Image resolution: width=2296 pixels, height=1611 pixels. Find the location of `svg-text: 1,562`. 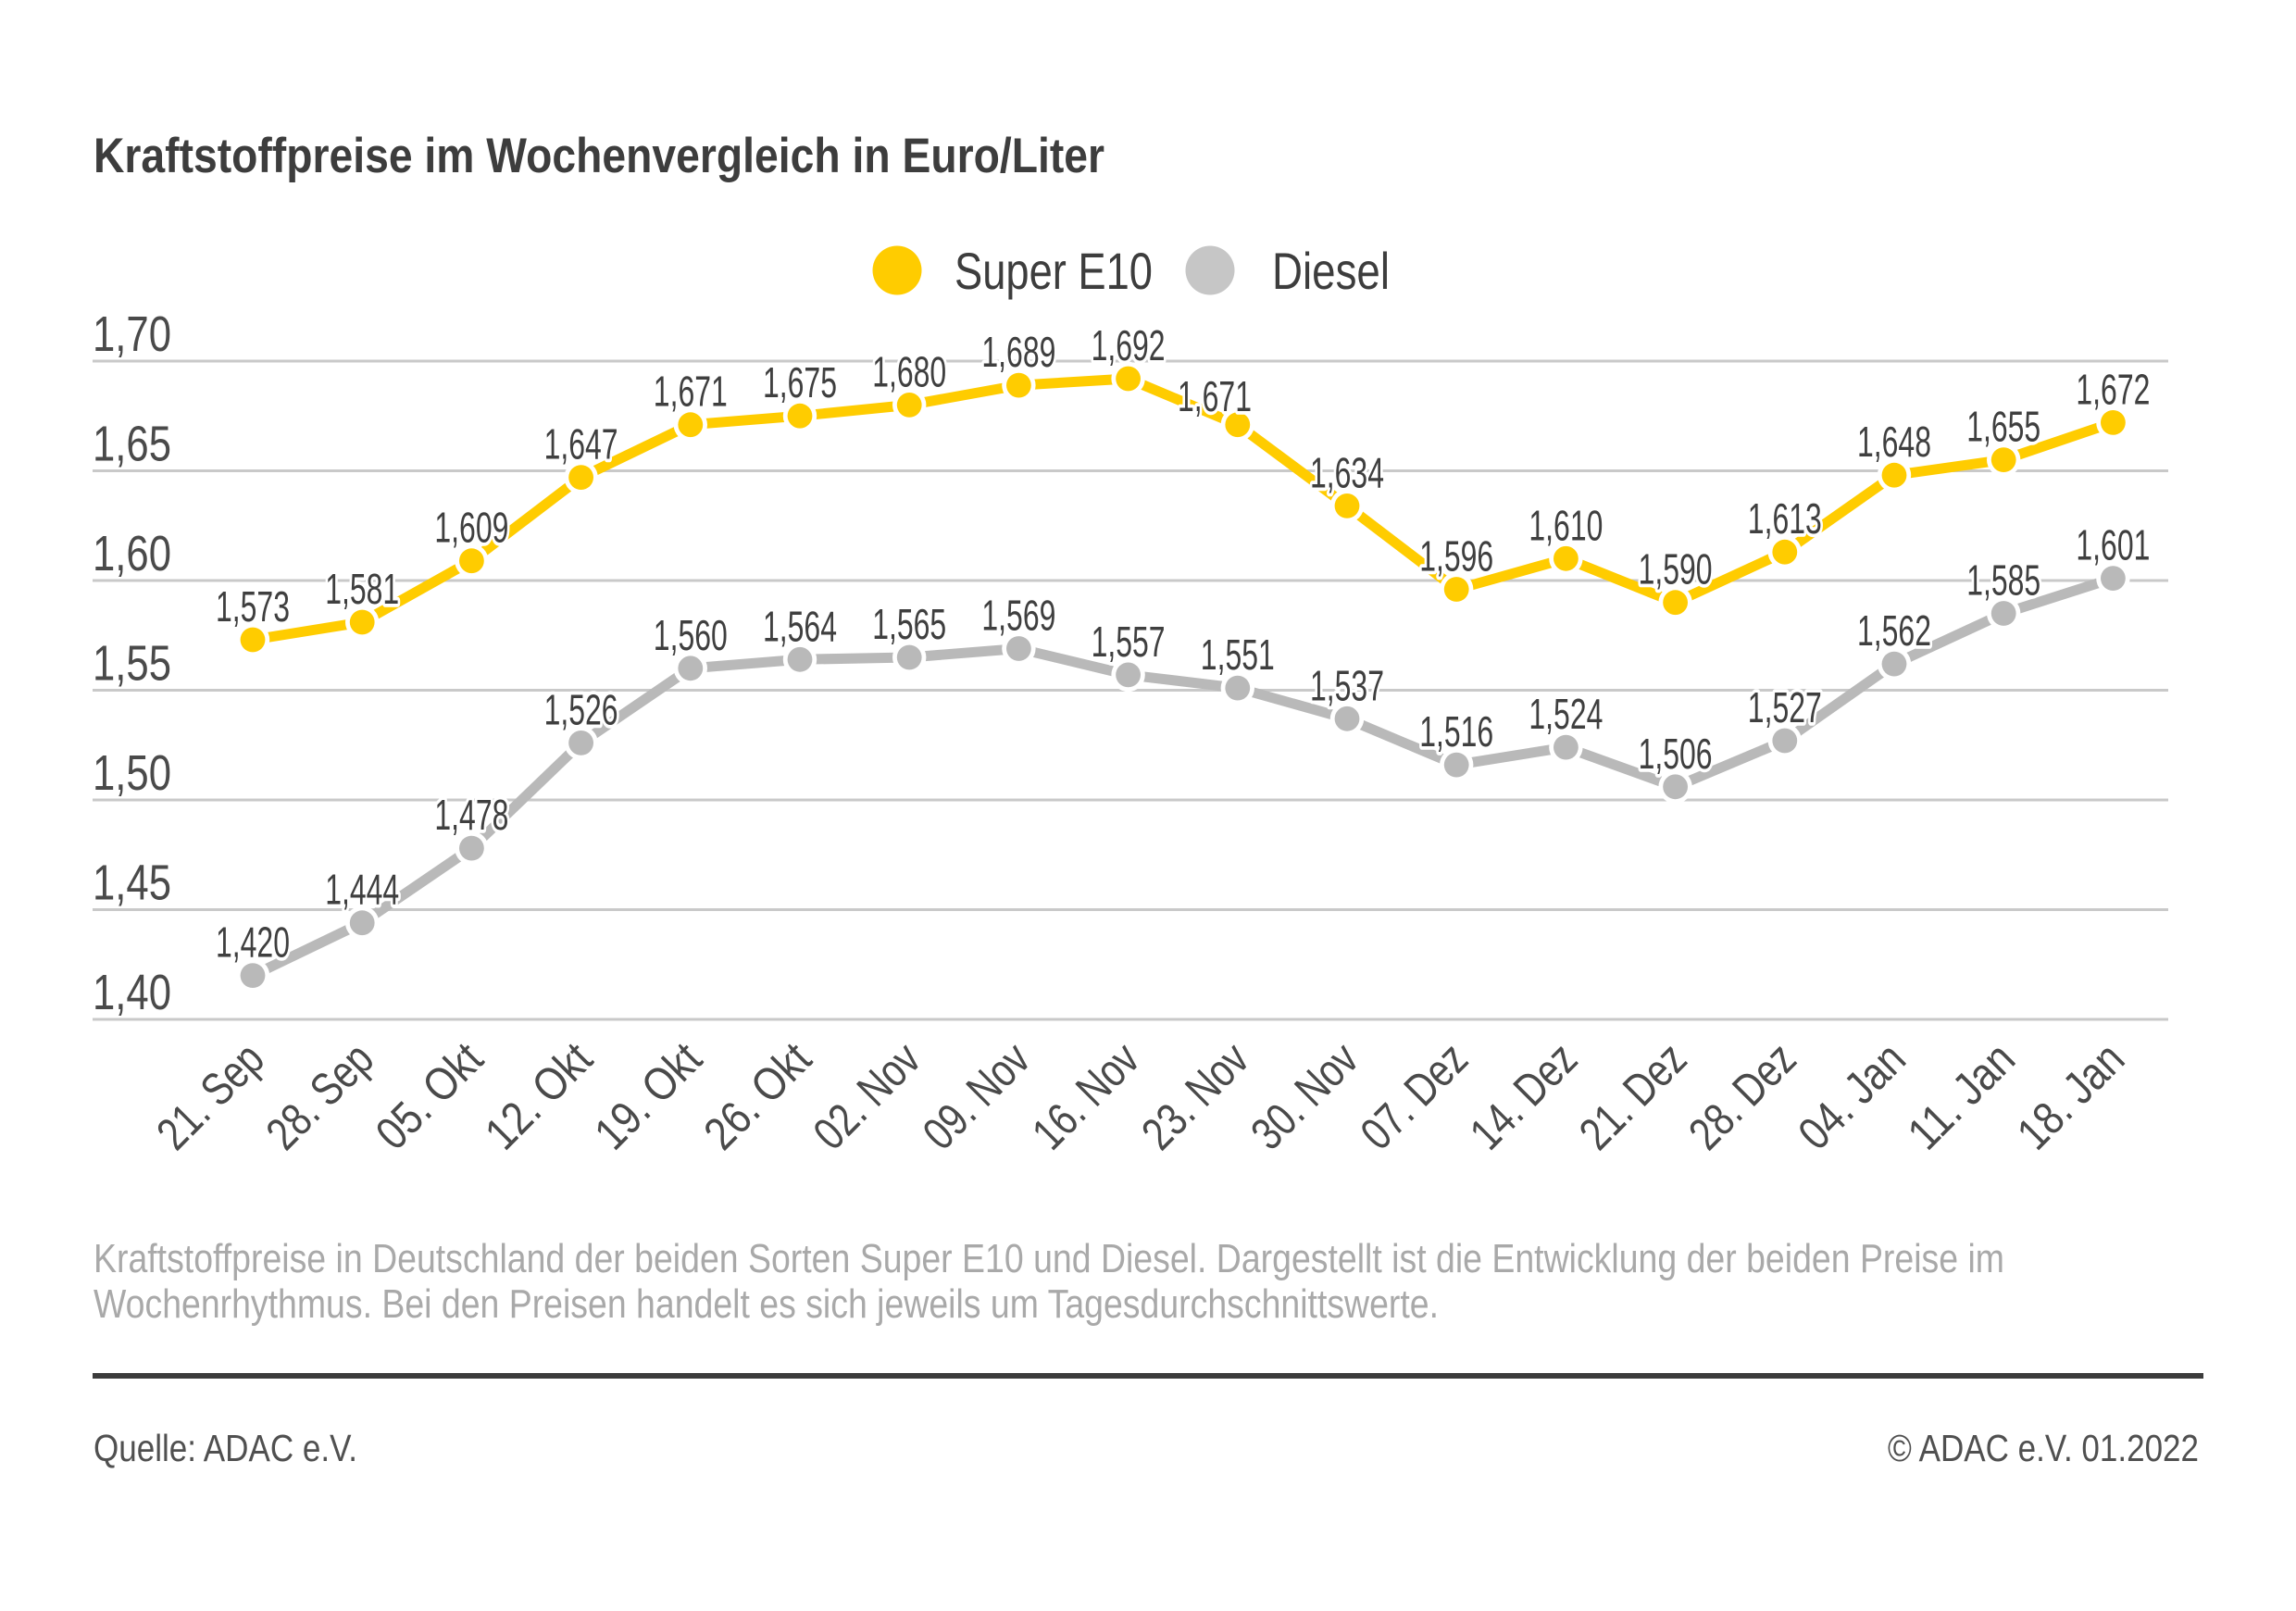

svg-text: 1,562 is located at coordinates (1894, 630).